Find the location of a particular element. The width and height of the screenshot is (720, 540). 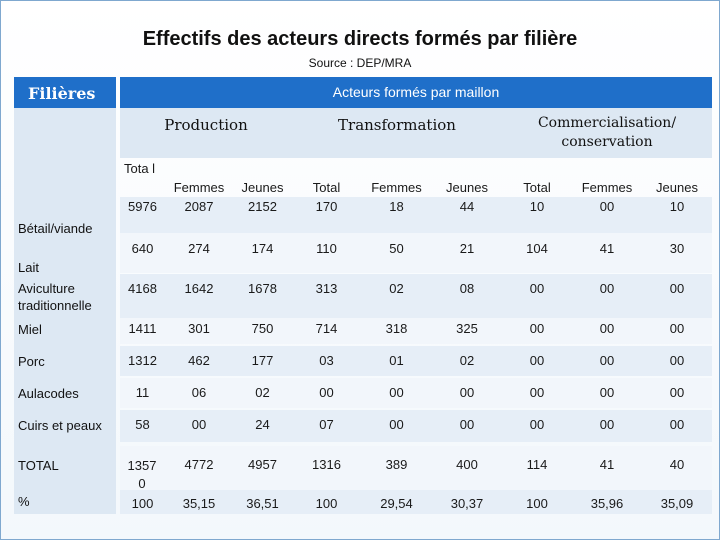

table-cell: 462 is located at coordinates (199, 360).